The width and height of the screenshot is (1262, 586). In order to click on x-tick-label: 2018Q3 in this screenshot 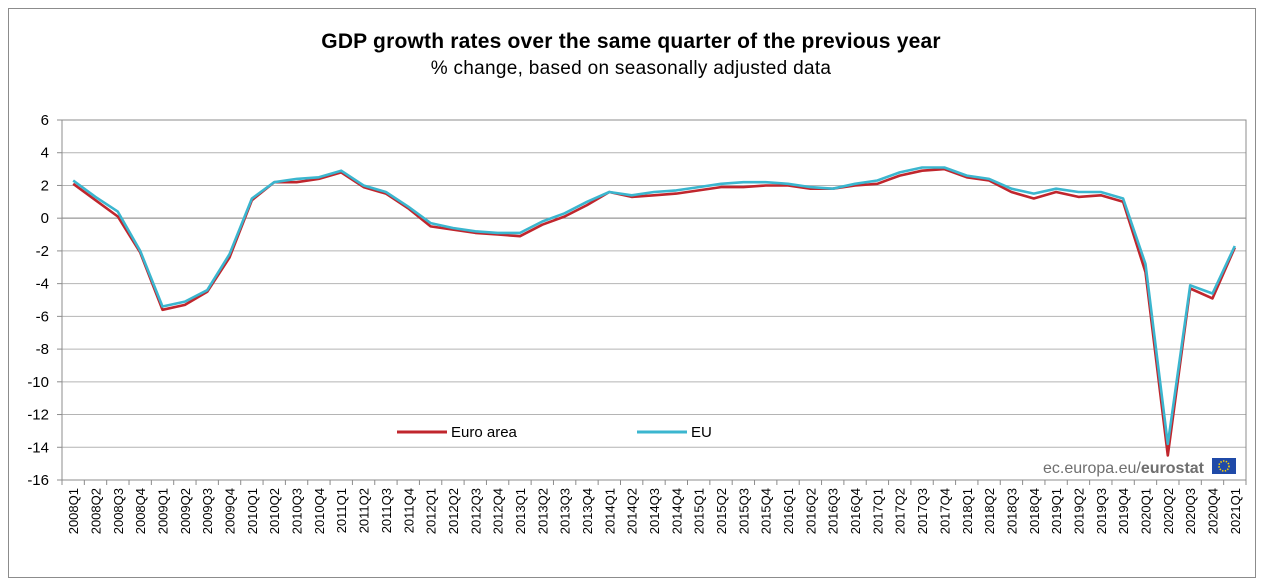, I will do `click(1011, 511)`.